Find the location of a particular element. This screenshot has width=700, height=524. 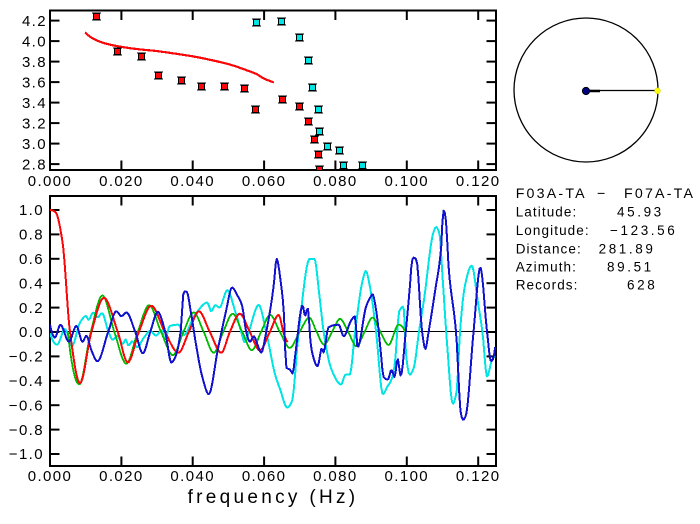

svg-text: 3.8 is located at coordinates (34, 62).